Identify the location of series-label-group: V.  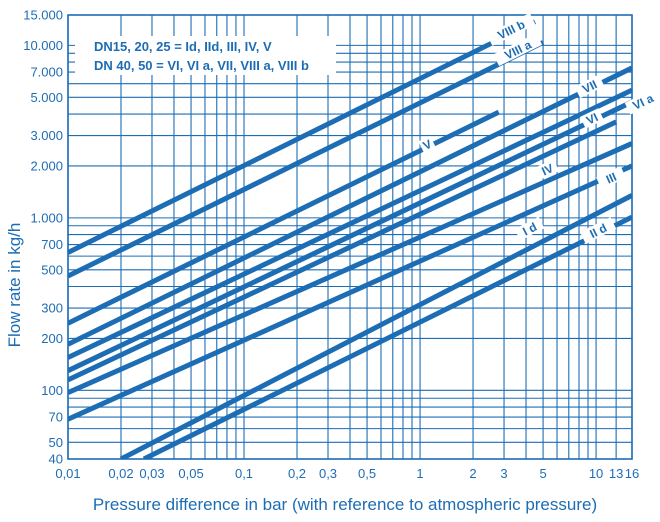
(427, 144).